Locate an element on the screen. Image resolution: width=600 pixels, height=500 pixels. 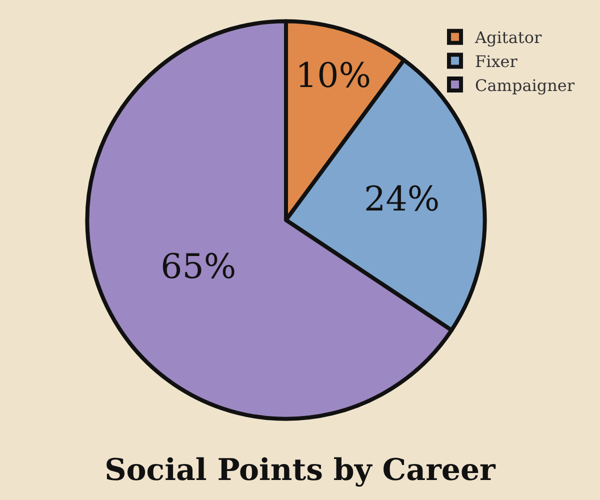
data-label: 65% is located at coordinates (198, 267).